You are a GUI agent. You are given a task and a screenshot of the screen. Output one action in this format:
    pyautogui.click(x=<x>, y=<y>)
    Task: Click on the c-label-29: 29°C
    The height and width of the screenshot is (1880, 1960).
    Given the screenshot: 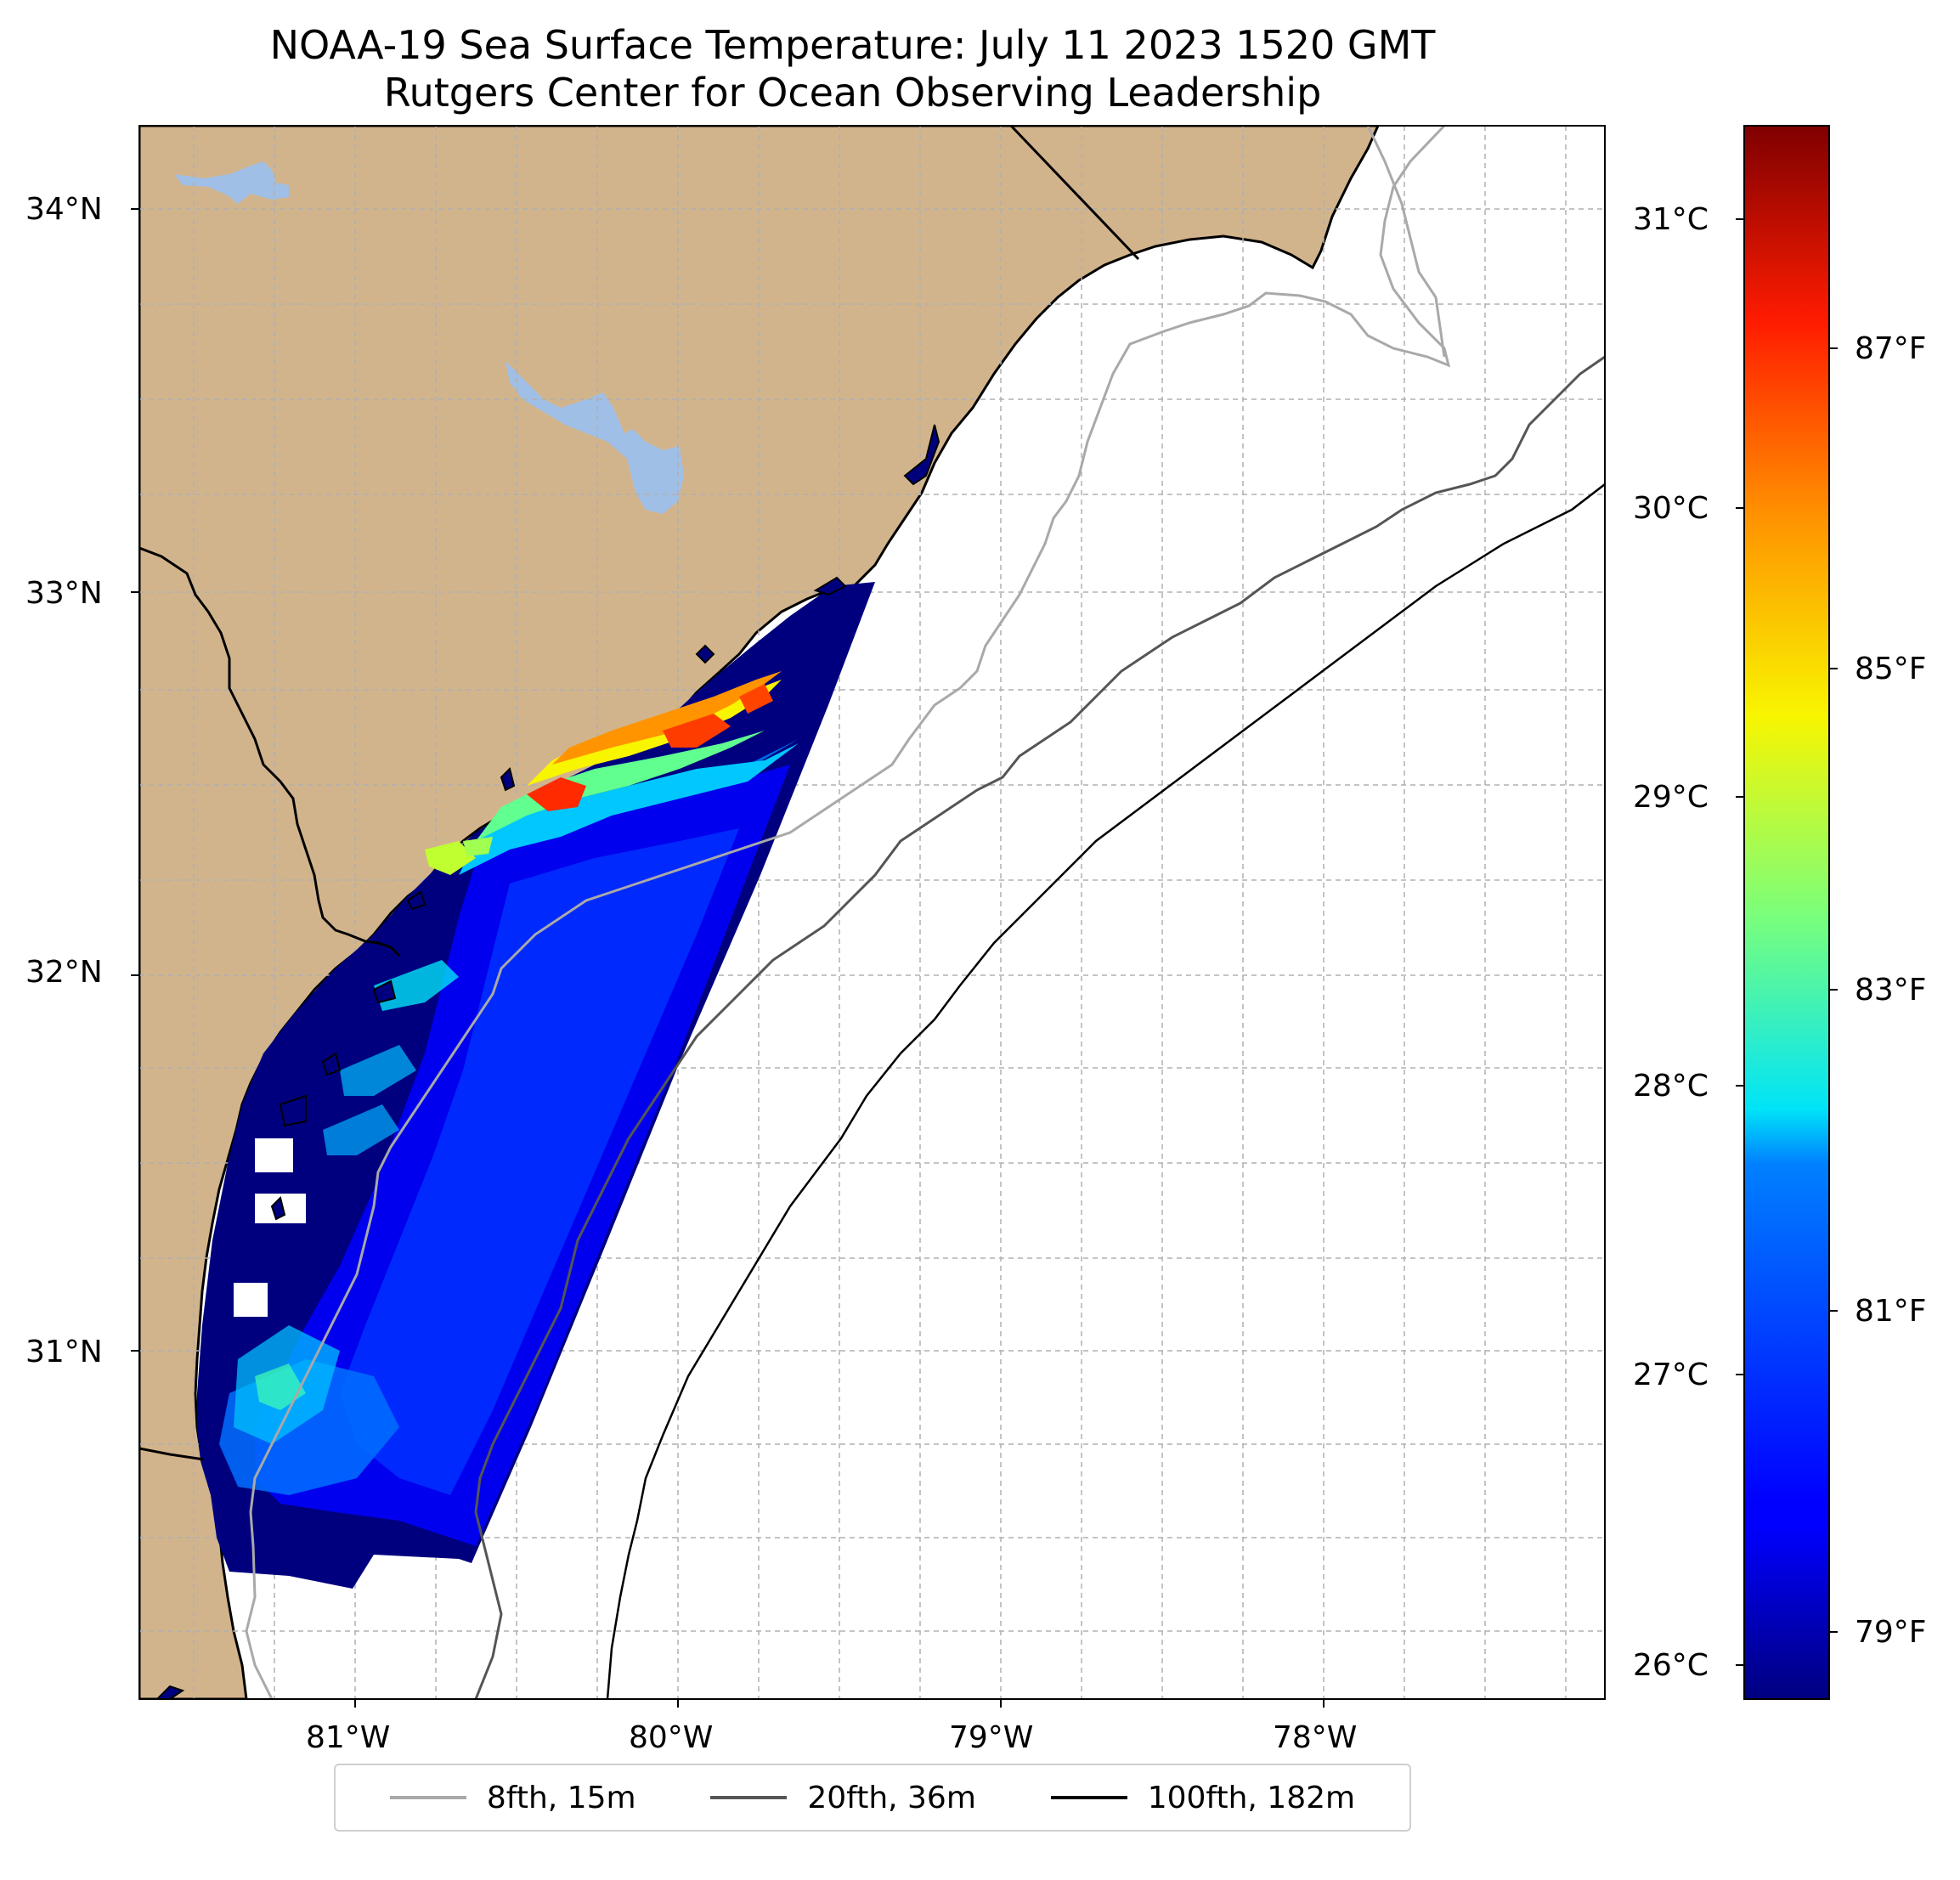 What is the action you would take?
    pyautogui.click(x=1671, y=797)
    